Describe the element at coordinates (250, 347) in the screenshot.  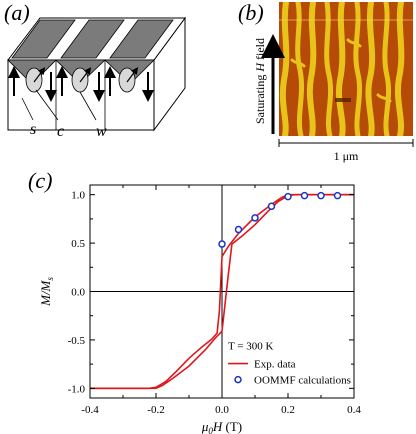
I see `temperature-annotation: T = 300 K` at that location.